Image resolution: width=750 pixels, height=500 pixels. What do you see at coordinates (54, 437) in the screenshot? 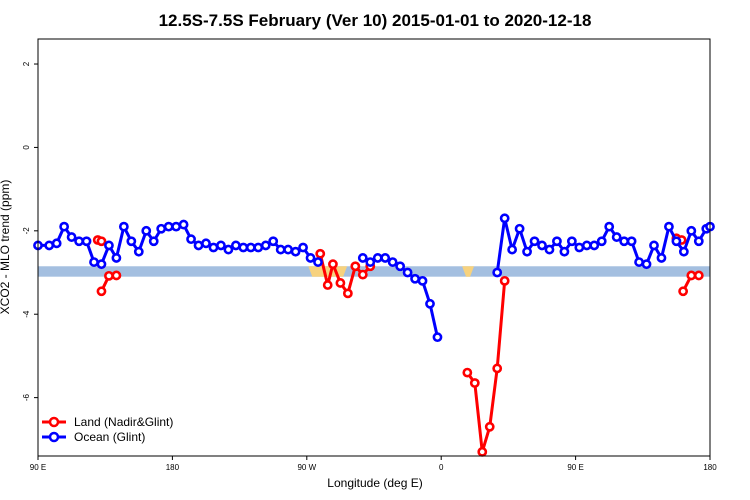
I see `legend-ocean-marker` at bounding box center [54, 437].